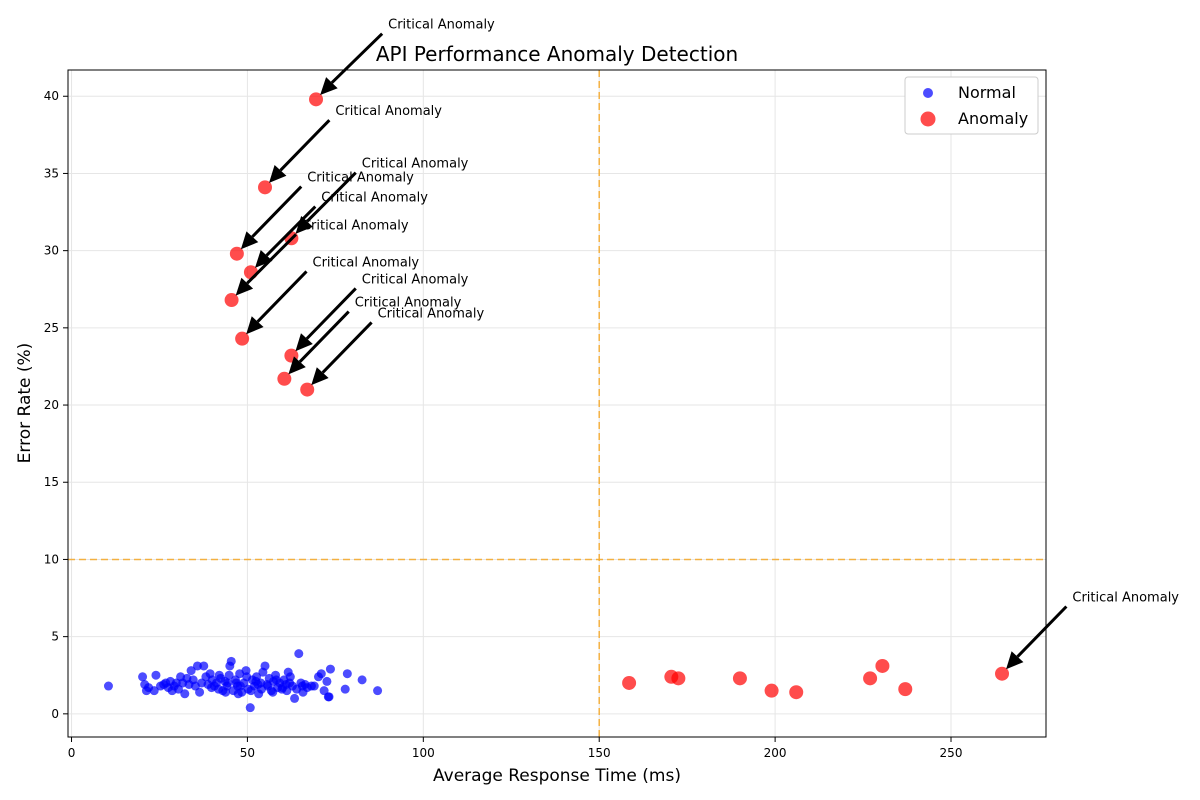 The image size is (1200, 800). What do you see at coordinates (51, 328) in the screenshot?
I see `y-tick-label: 25` at bounding box center [51, 328].